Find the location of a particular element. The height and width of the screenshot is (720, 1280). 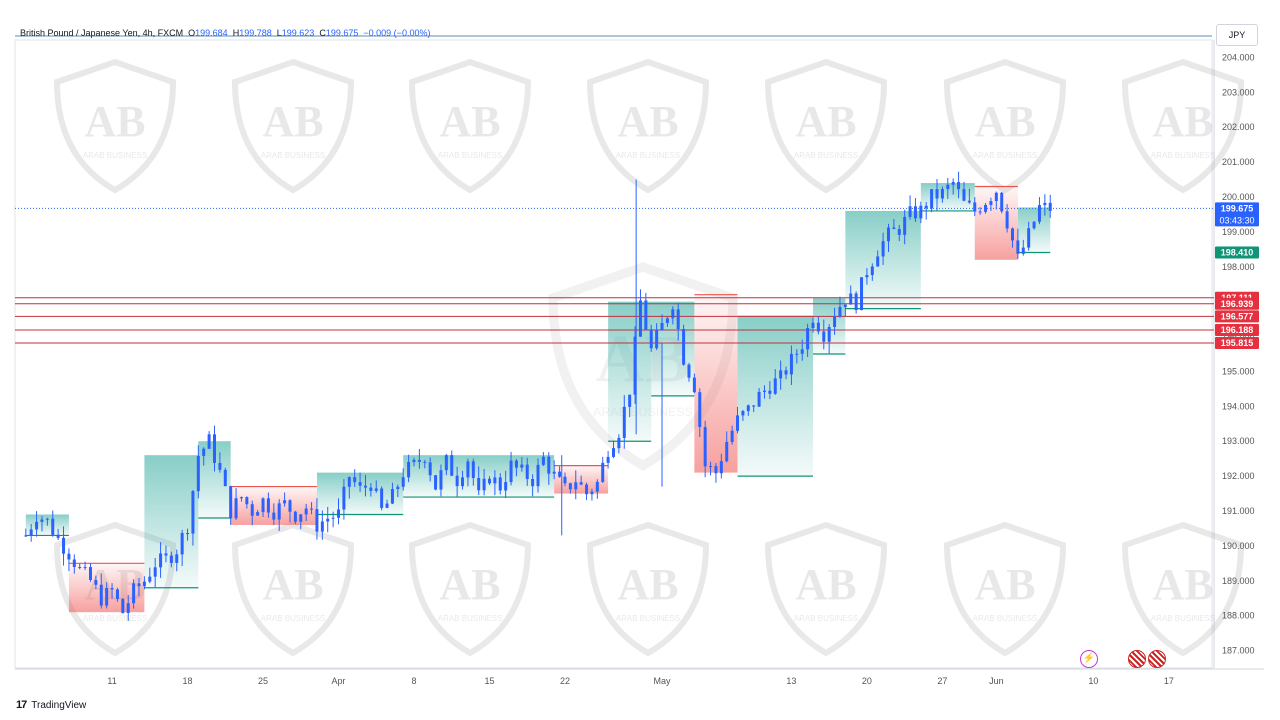

x-tick-label: Jun is located at coordinates (996, 681).